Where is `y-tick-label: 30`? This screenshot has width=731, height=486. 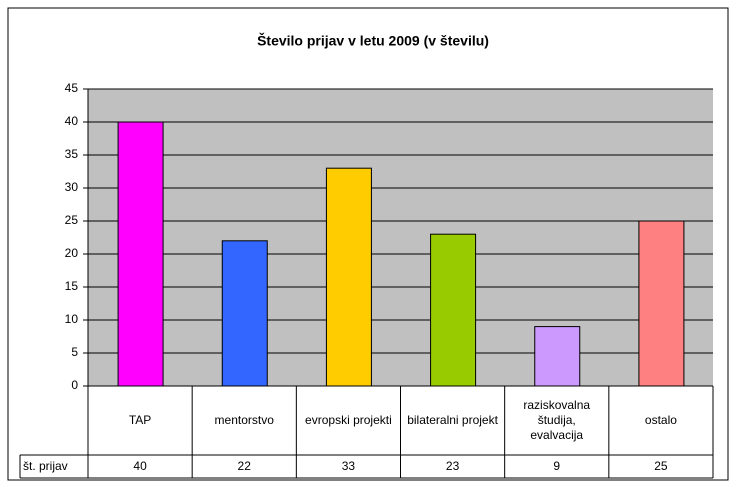 y-tick-label: 30 is located at coordinates (72, 187).